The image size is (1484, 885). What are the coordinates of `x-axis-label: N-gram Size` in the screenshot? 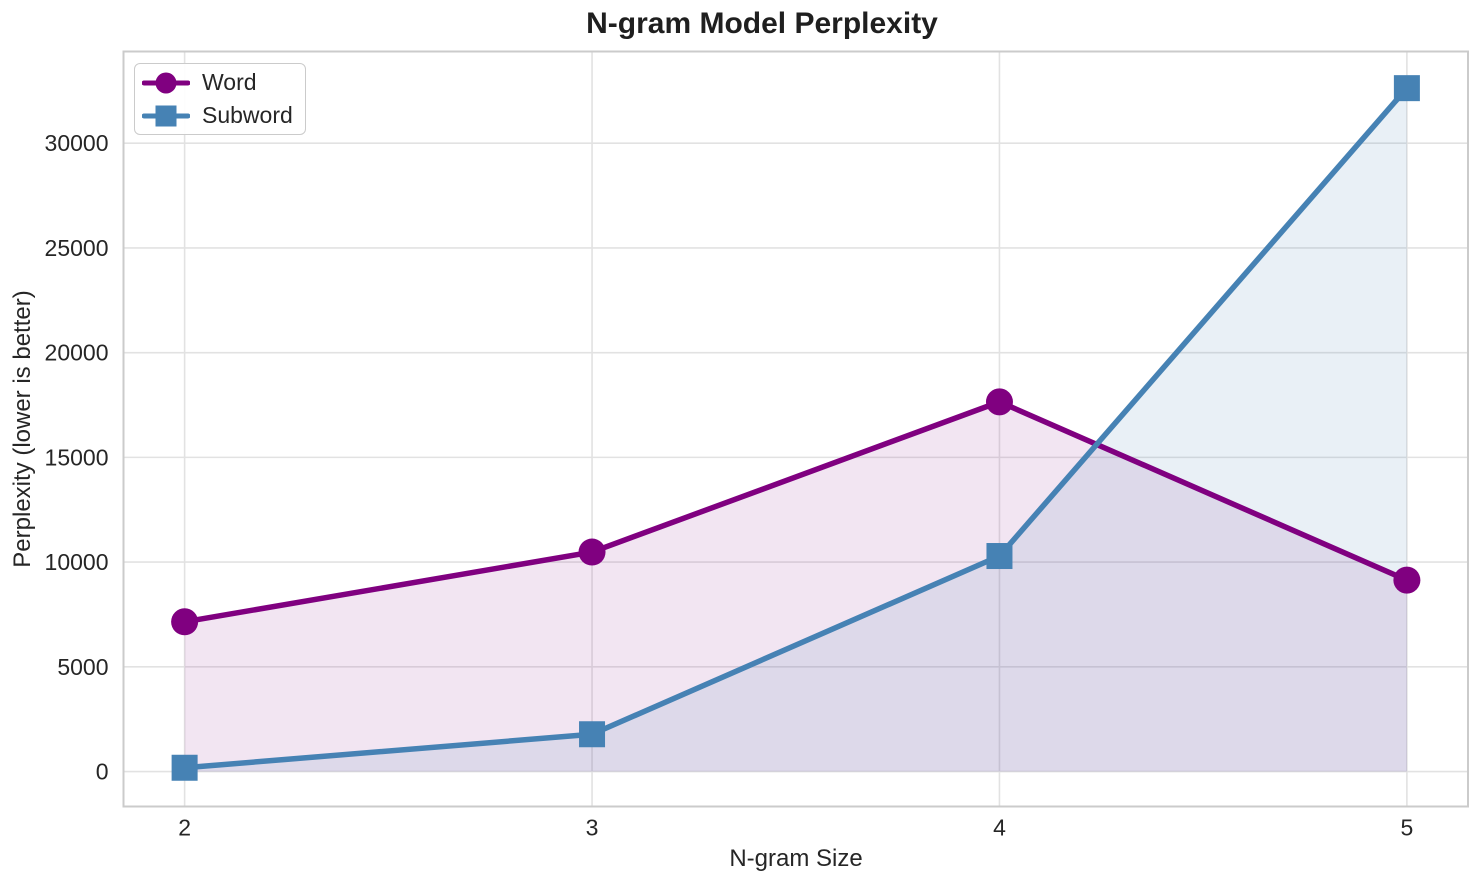 It's located at (796, 858).